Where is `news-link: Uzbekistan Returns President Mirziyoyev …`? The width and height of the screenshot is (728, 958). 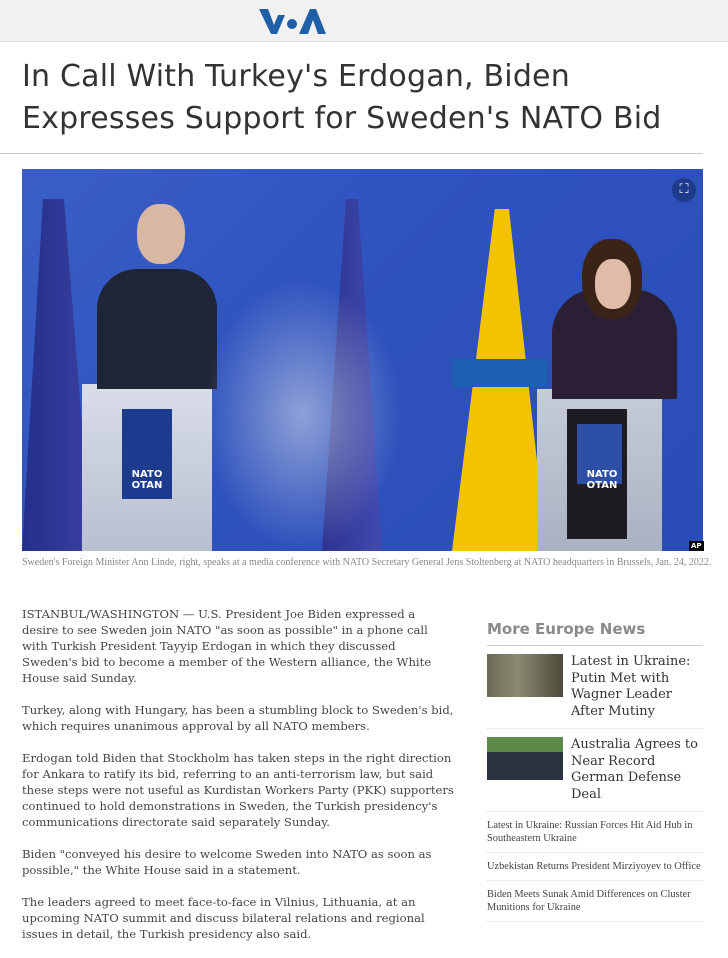 news-link: Uzbekistan Returns President Mirziyoyev … is located at coordinates (595, 867).